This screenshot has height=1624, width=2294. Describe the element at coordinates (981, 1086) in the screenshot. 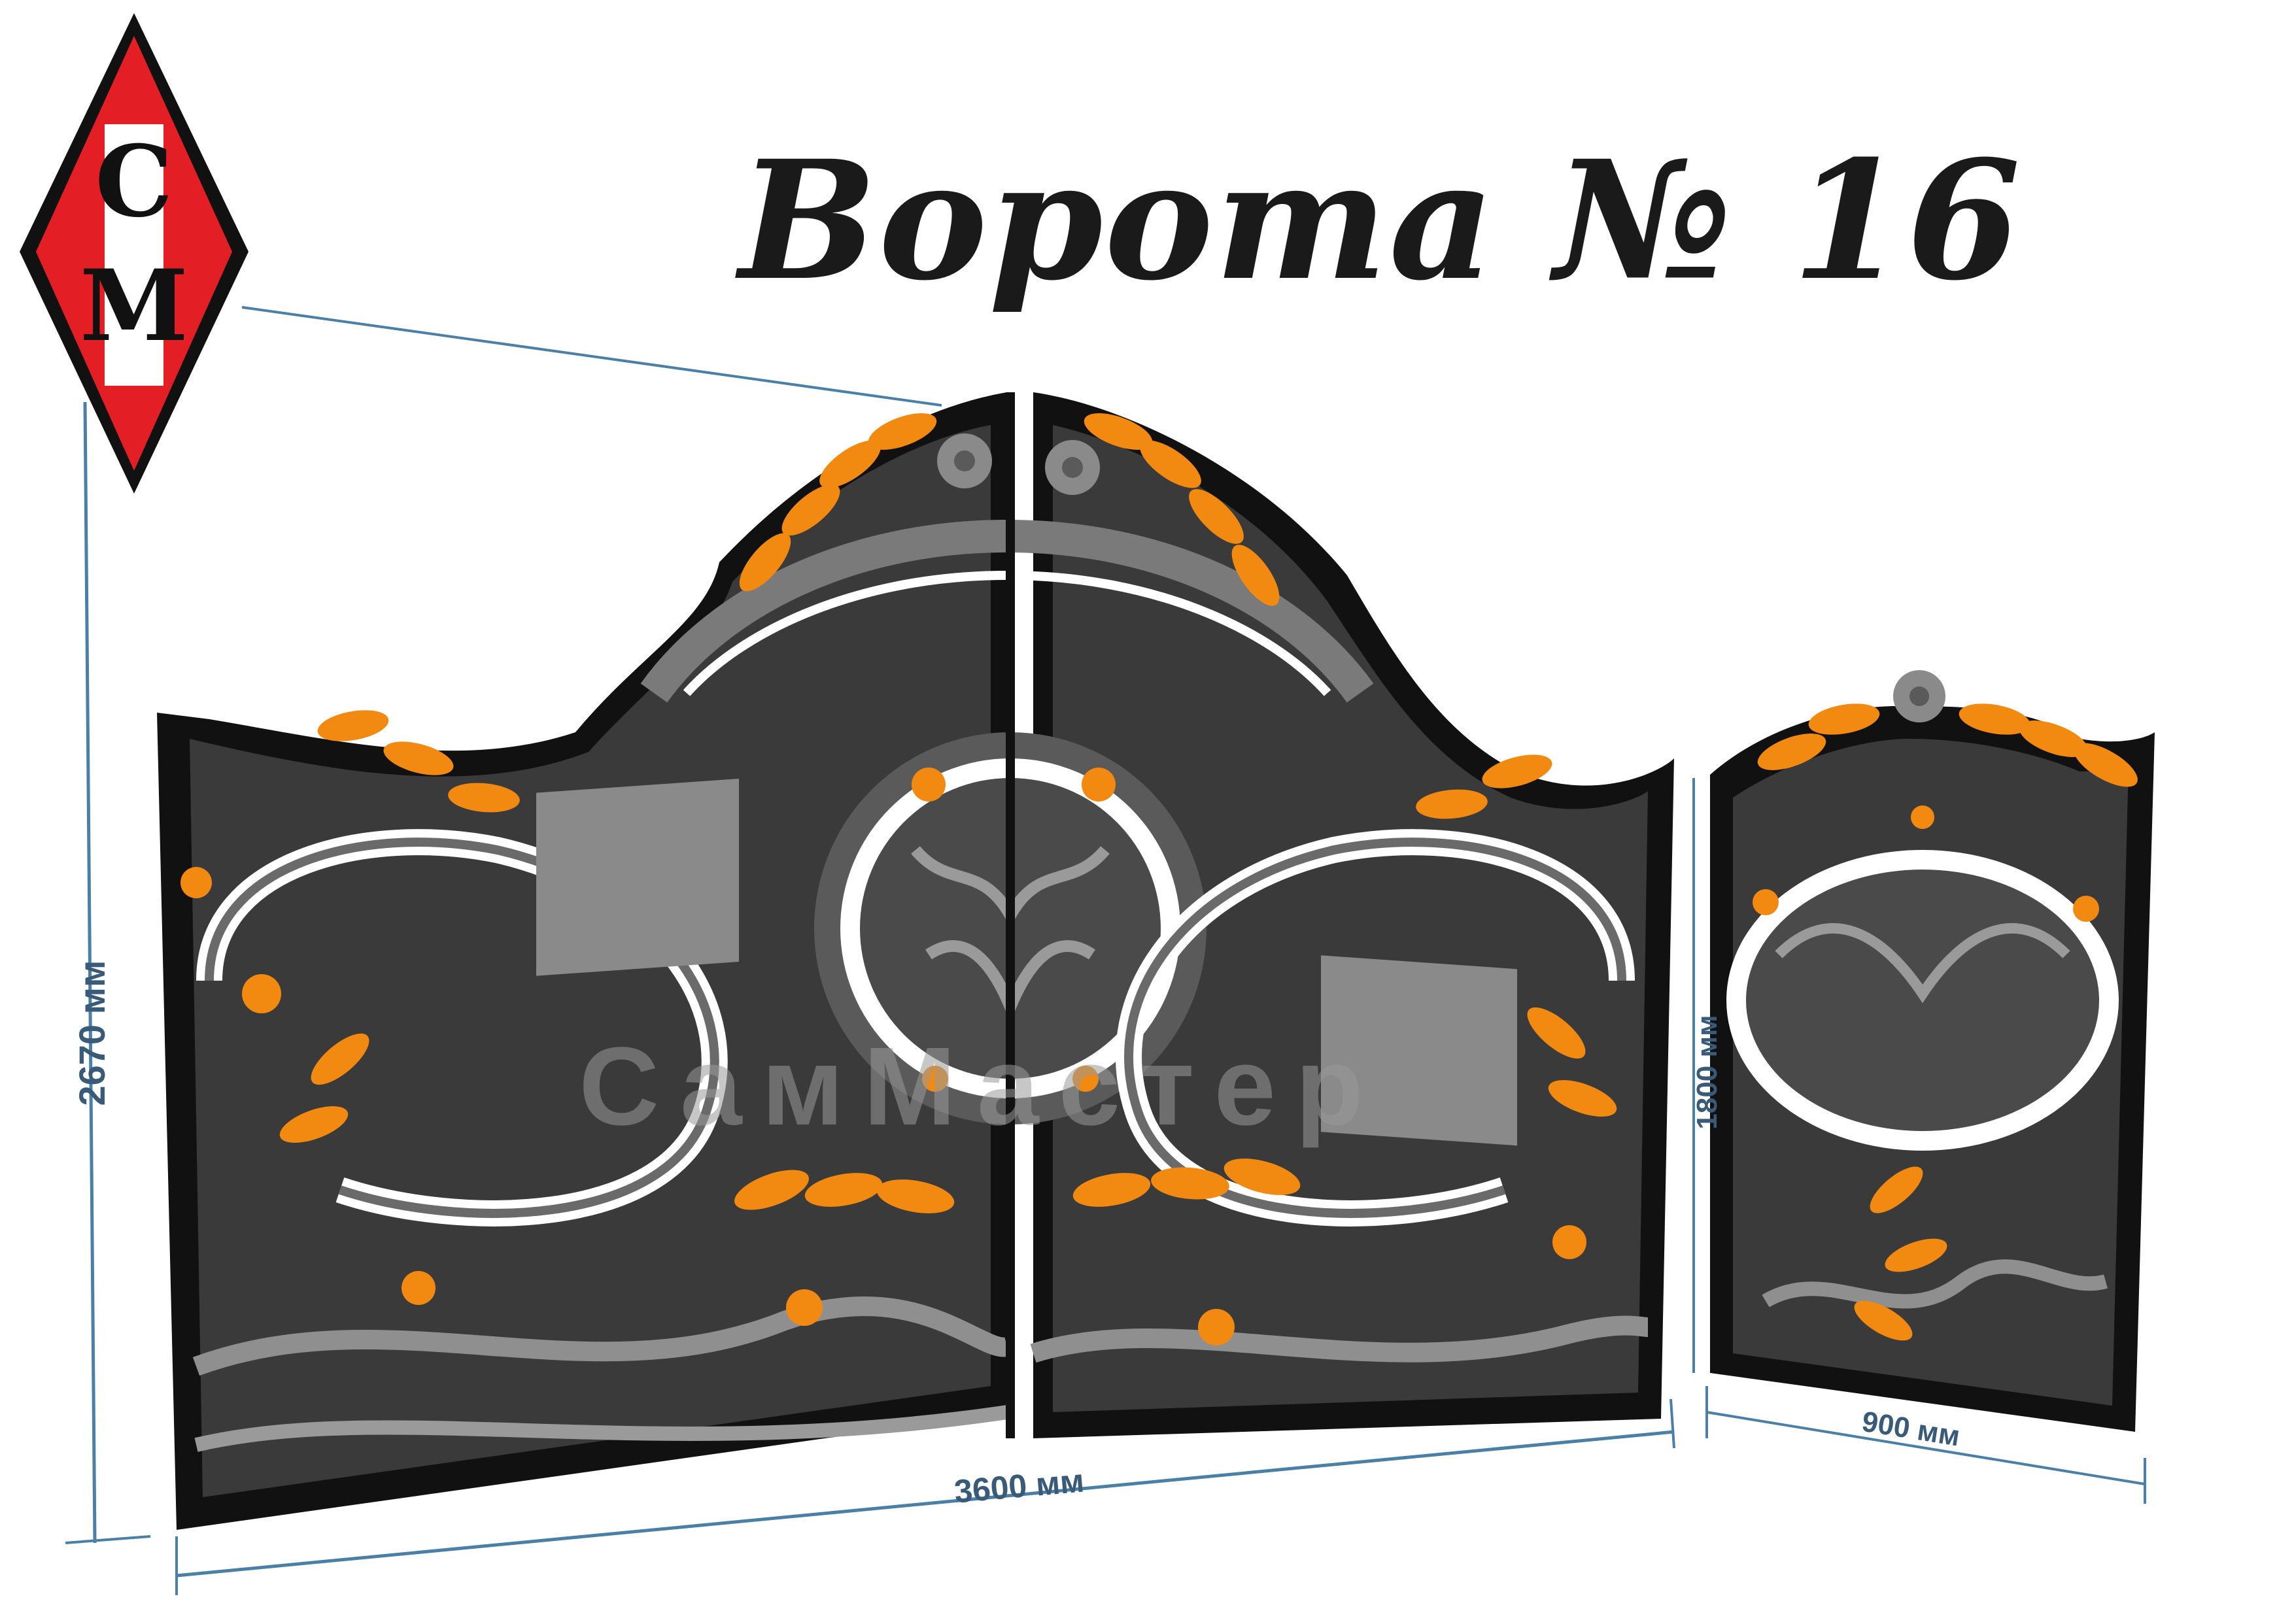

I see `watermark: СамМастер` at that location.